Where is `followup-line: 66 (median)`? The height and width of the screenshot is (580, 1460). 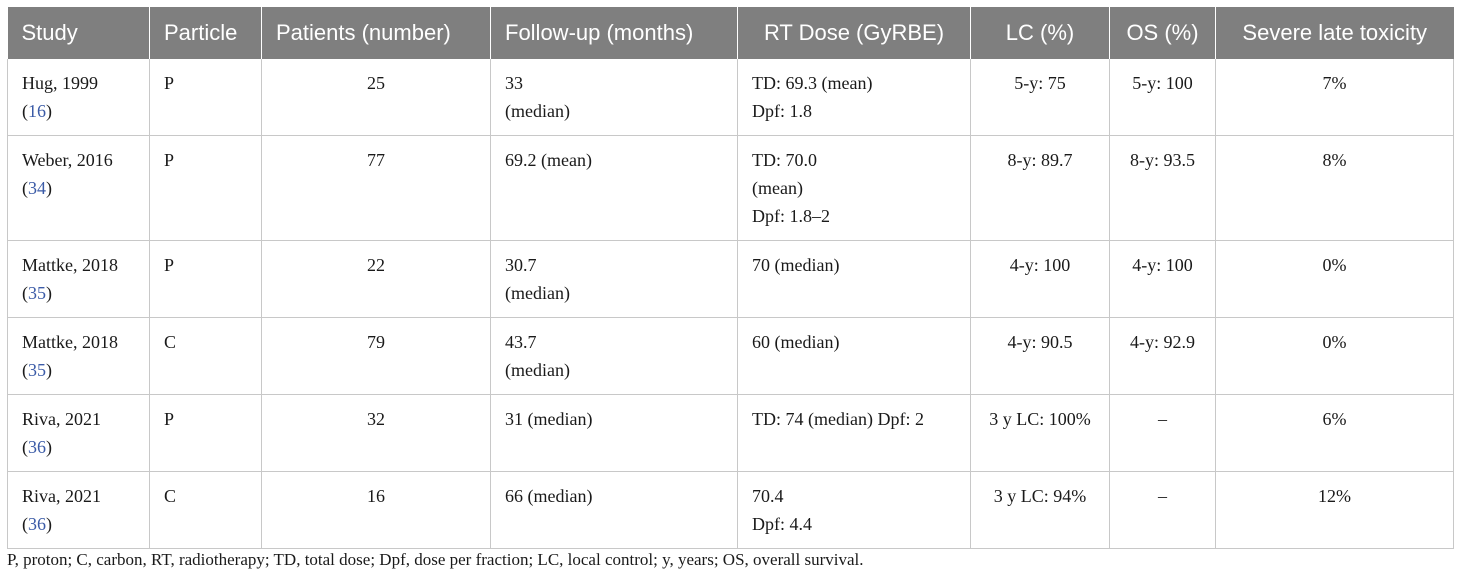 followup-line: 66 (median) is located at coordinates (549, 496).